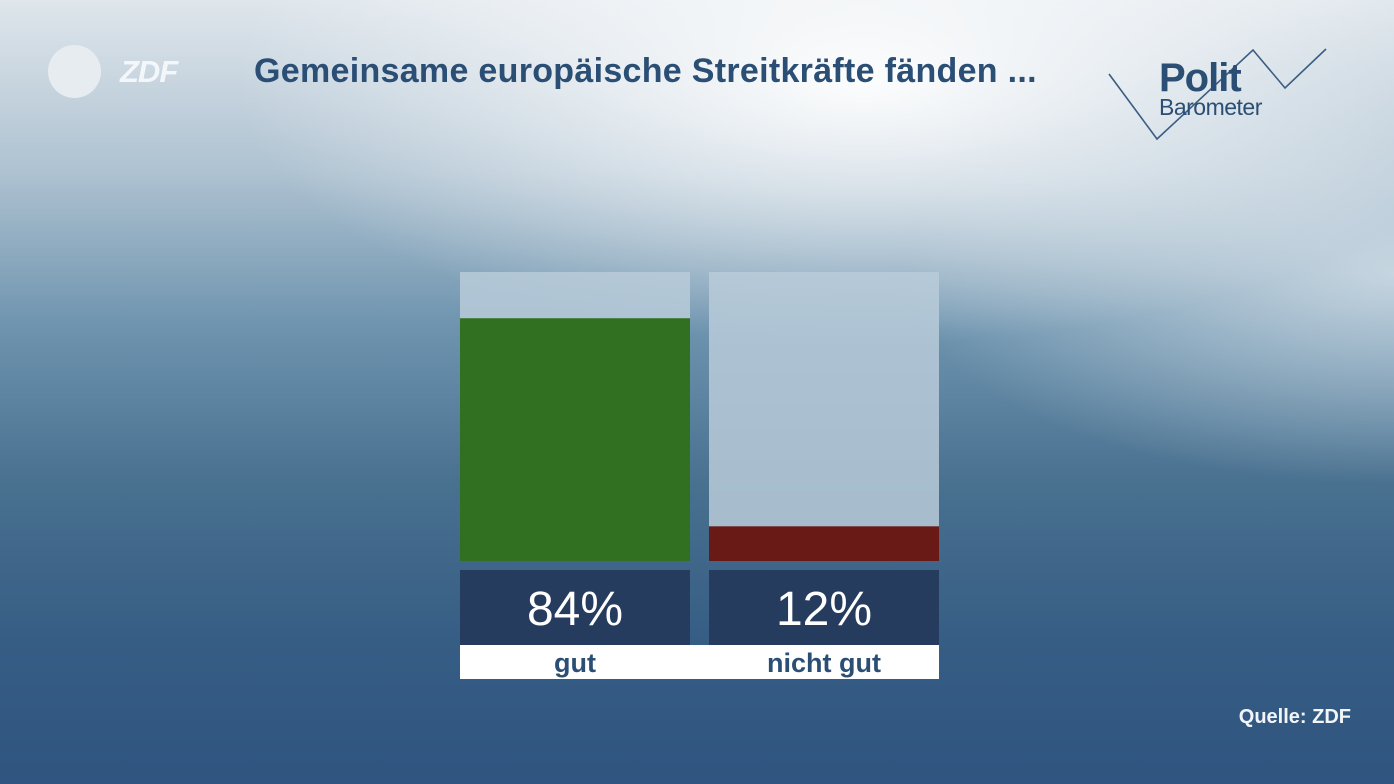  I want to click on zdf-logo: ZDF, so click(113, 72).